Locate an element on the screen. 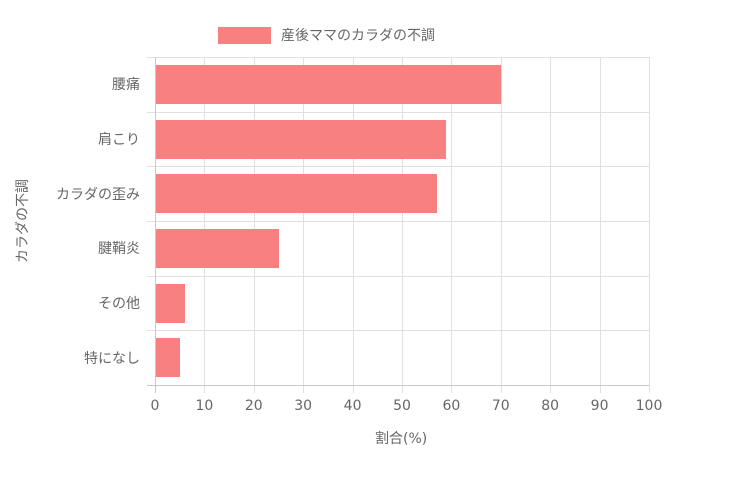 This screenshot has height=480, width=735. x-tick-label: 100 is located at coordinates (649, 406).